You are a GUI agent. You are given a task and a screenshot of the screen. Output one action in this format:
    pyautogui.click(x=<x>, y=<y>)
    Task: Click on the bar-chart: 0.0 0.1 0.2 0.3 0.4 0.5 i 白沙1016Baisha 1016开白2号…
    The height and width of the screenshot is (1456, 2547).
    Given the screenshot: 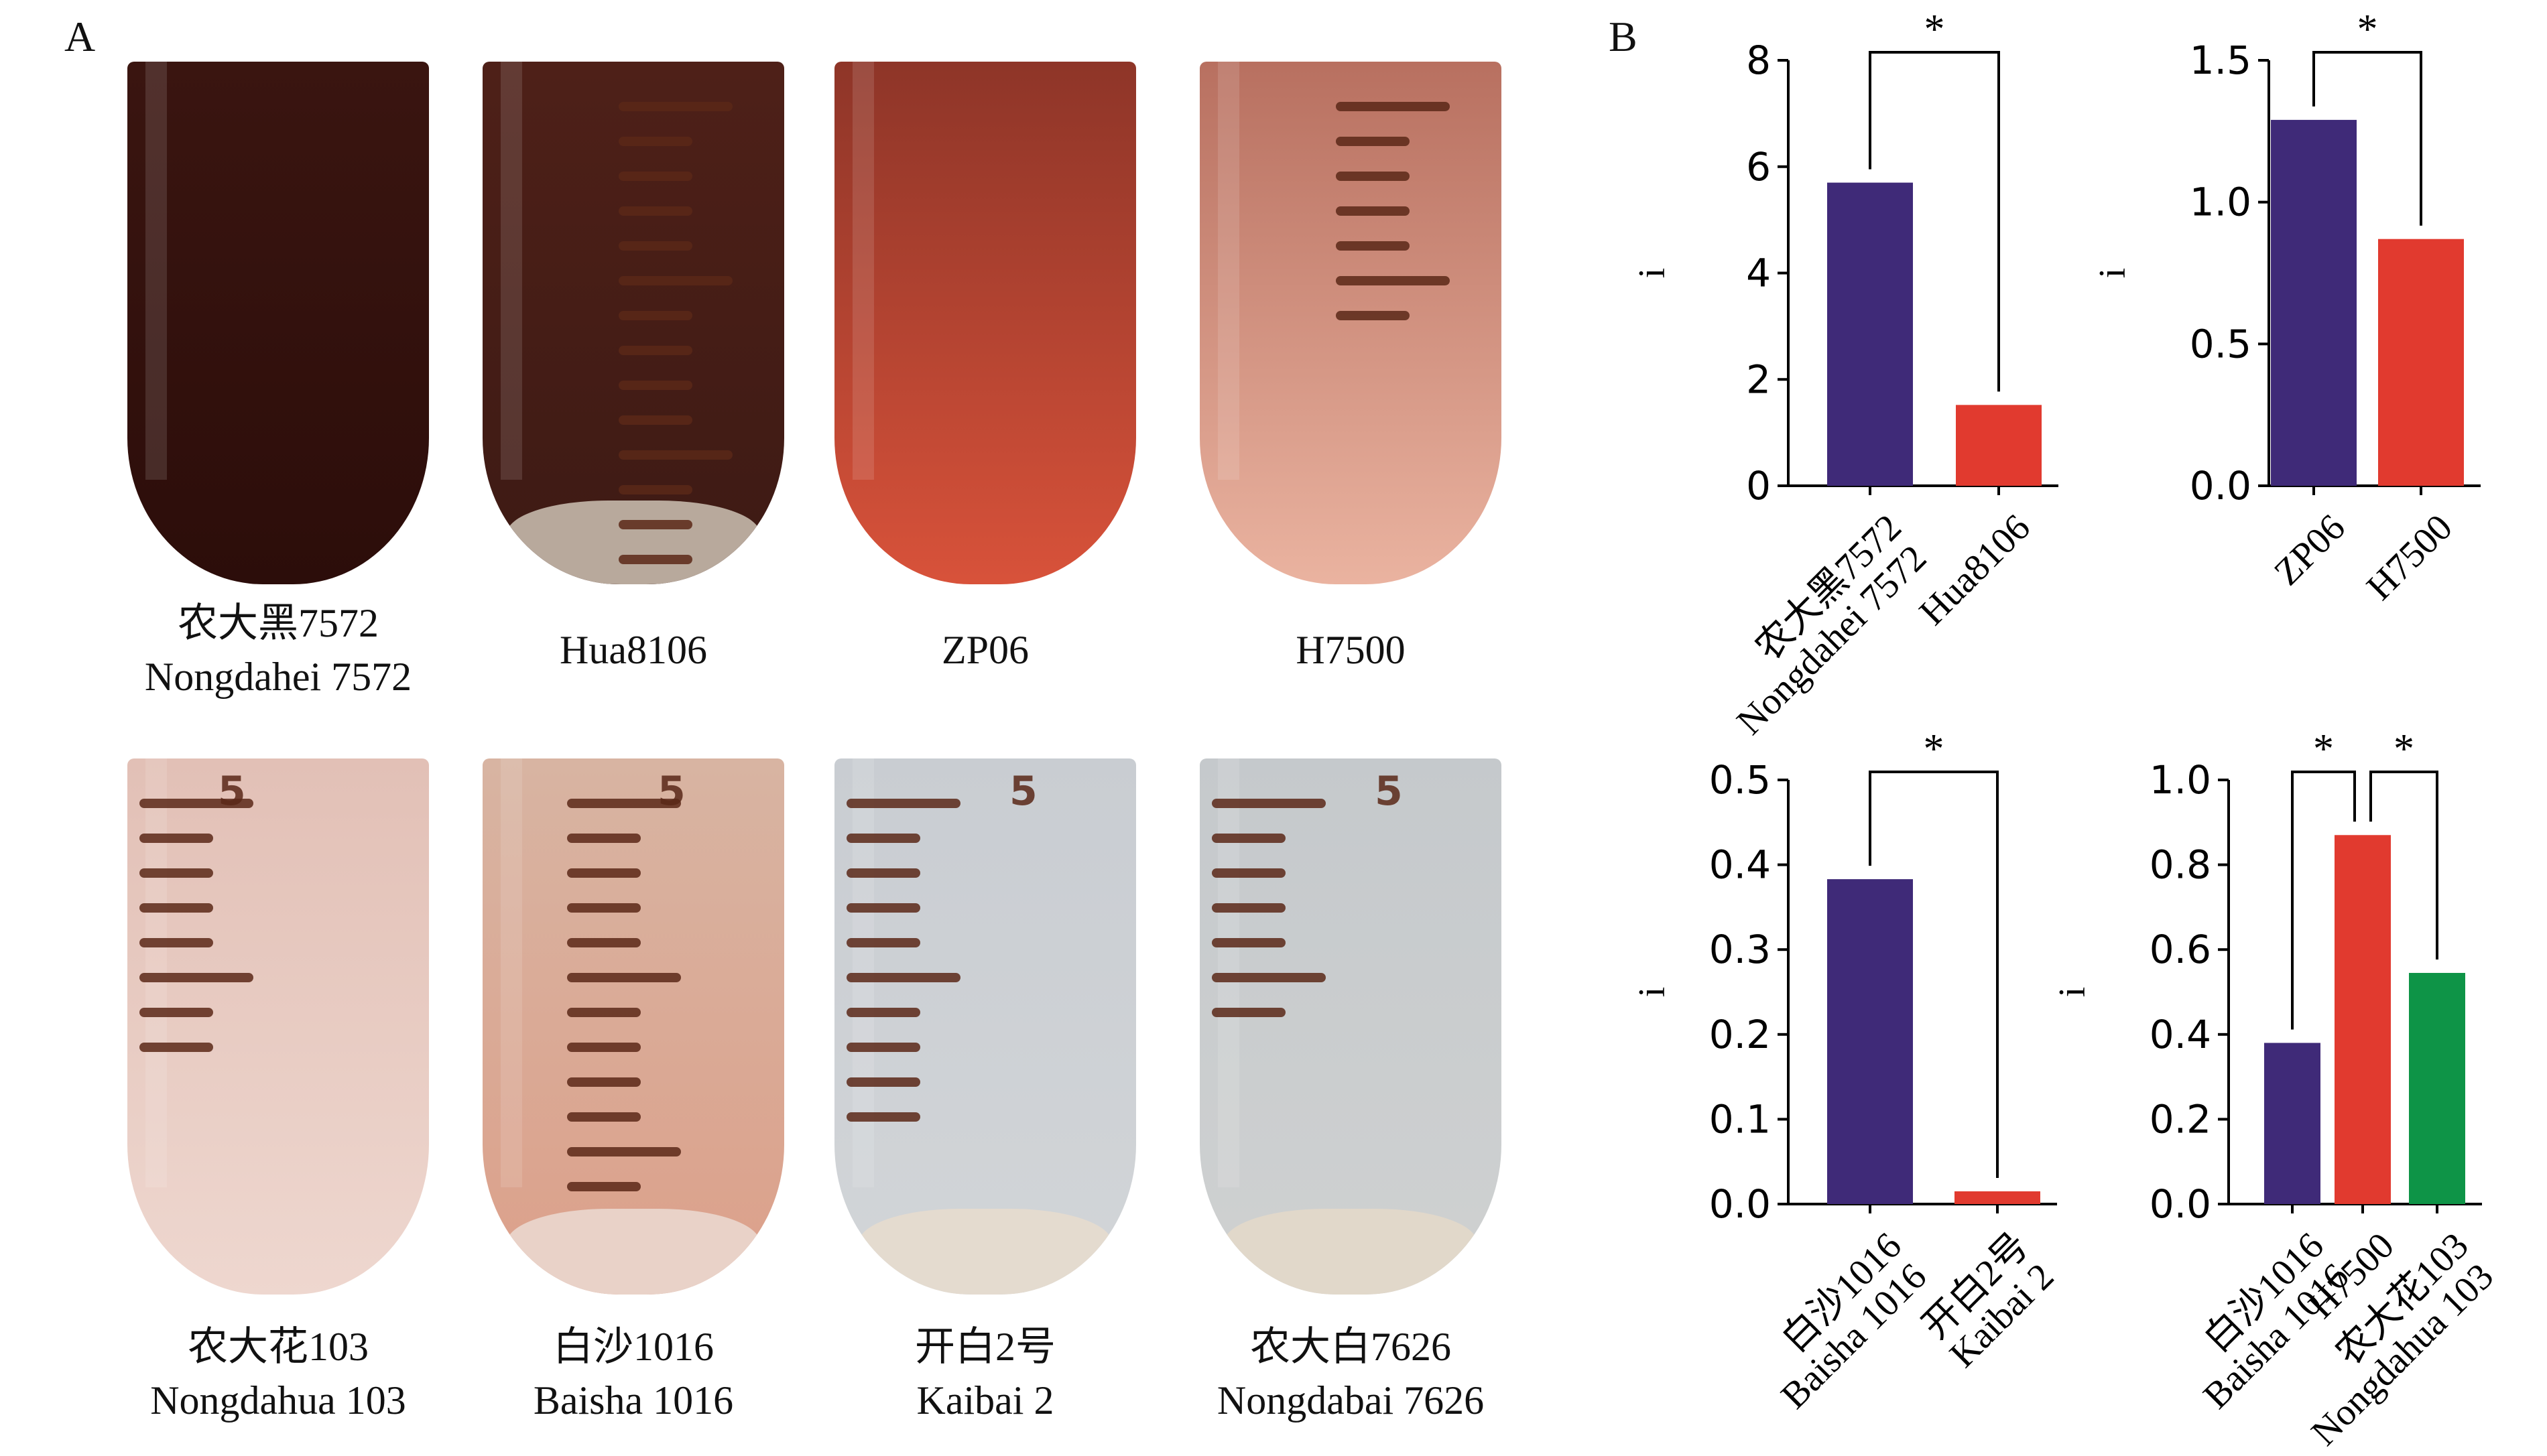 What is the action you would take?
    pyautogui.click(x=1848, y=1071)
    